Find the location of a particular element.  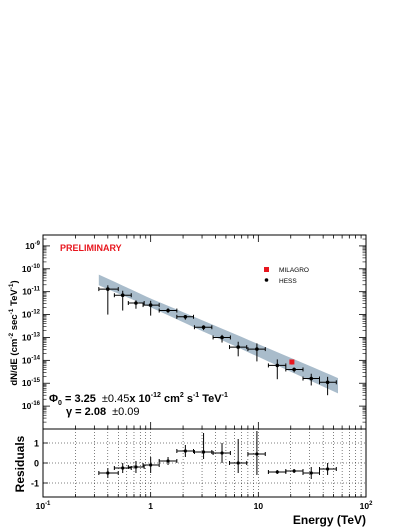

milagro-point is located at coordinates (292, 362).